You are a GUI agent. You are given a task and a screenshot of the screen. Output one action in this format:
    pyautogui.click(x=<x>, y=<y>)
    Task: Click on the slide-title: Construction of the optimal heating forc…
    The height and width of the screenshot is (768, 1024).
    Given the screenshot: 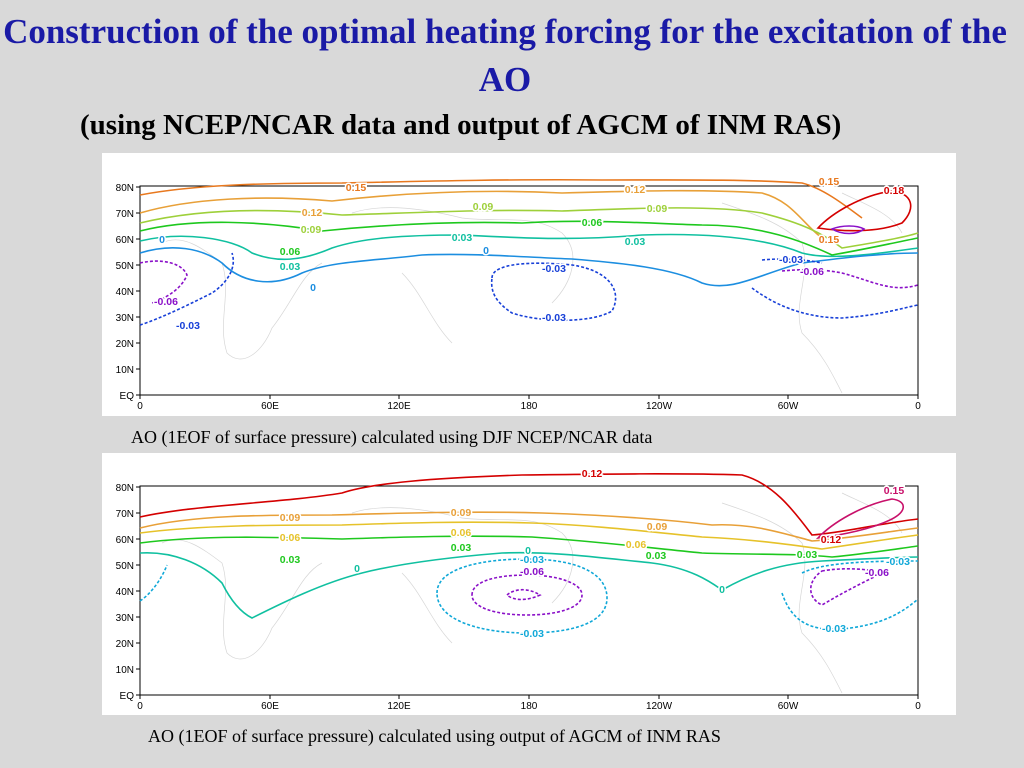 What is the action you would take?
    pyautogui.click(x=505, y=55)
    